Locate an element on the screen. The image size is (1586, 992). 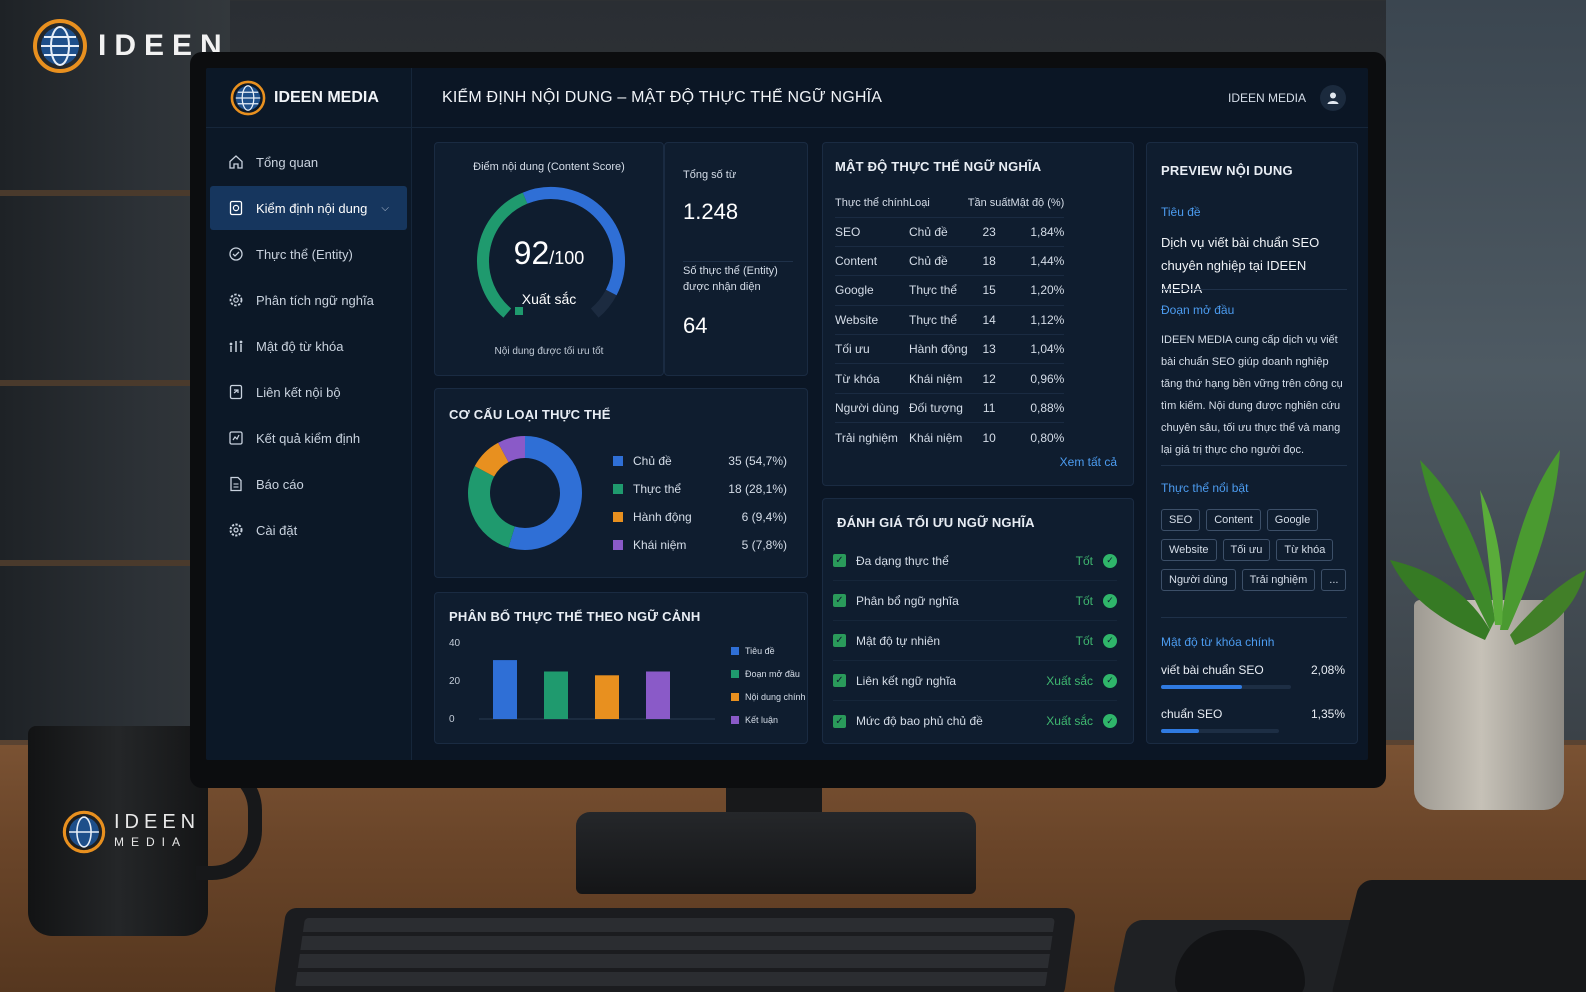
evaluation-label: Mật độ tự nhiên is located at coordinates (898, 640).